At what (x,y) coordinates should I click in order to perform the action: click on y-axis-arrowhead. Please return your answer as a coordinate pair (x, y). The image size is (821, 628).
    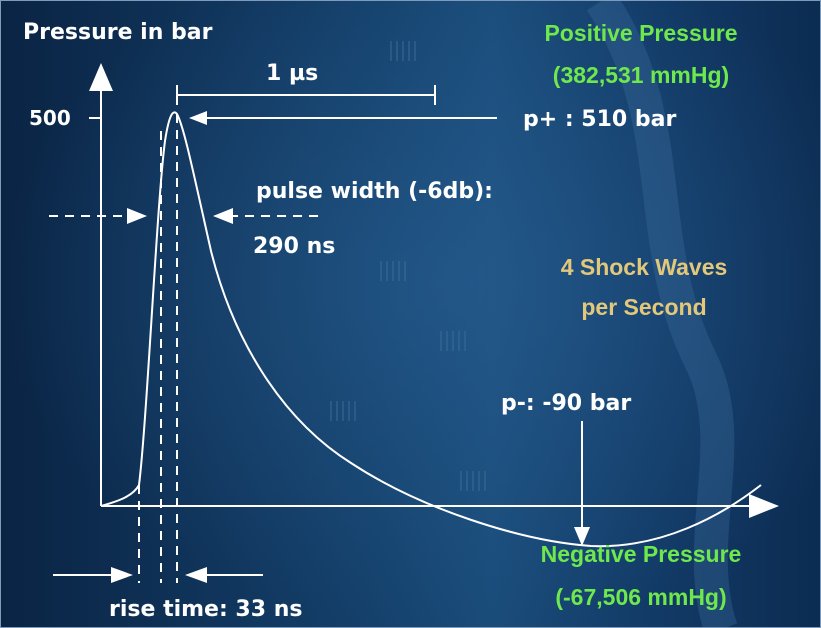
    Looking at the image, I should click on (101, 77).